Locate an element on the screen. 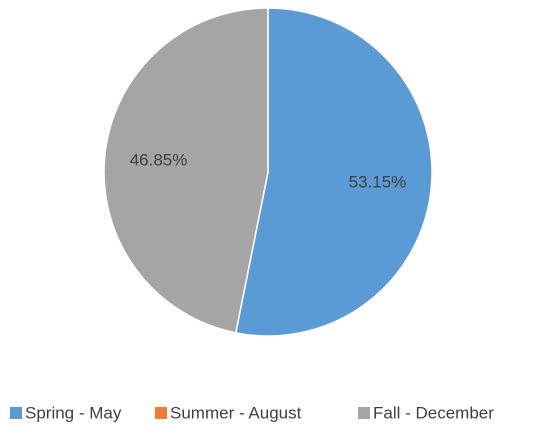 The width and height of the screenshot is (533, 427). legend-label: Fall - December is located at coordinates (433, 412).